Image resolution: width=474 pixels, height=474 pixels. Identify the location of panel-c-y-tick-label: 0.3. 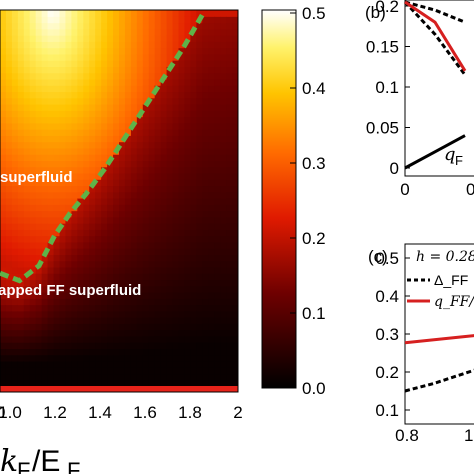
(387, 334).